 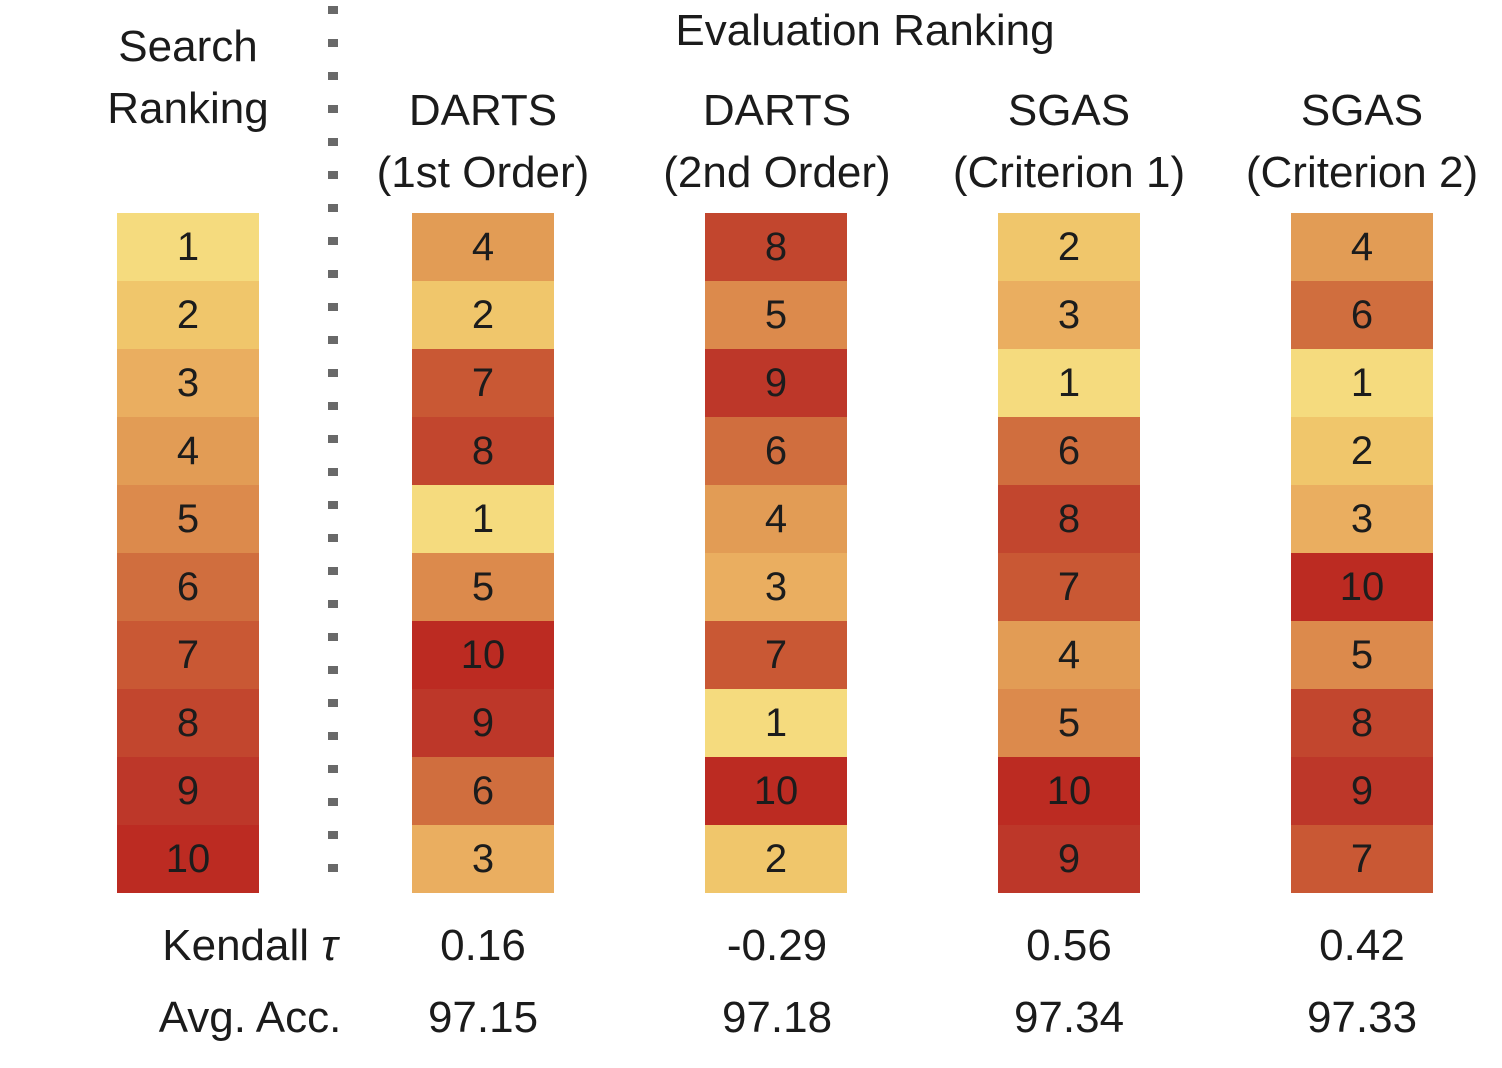 What do you see at coordinates (777, 945) in the screenshot?
I see `kendall-value-darts-2nd: -0.29` at bounding box center [777, 945].